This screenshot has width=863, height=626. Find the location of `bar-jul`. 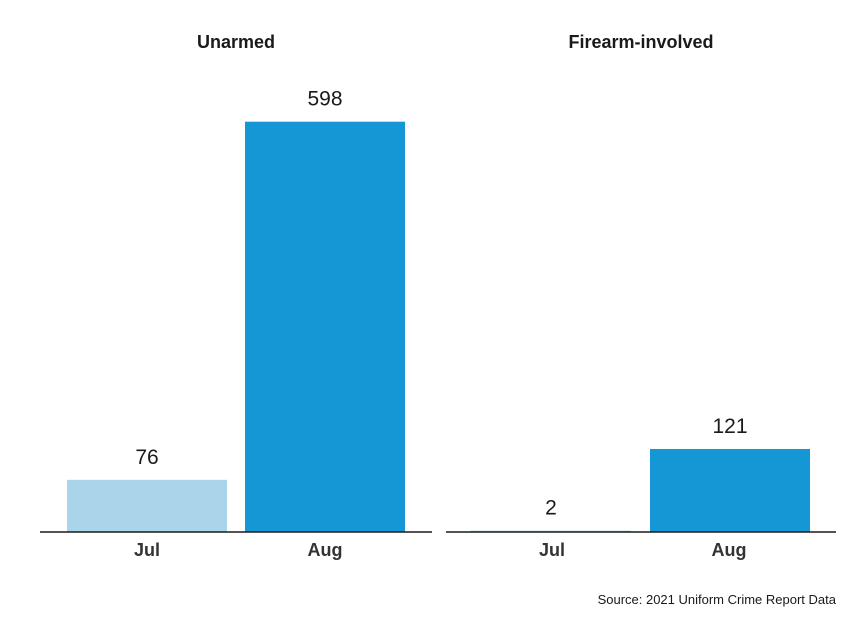

bar-jul is located at coordinates (147, 505).